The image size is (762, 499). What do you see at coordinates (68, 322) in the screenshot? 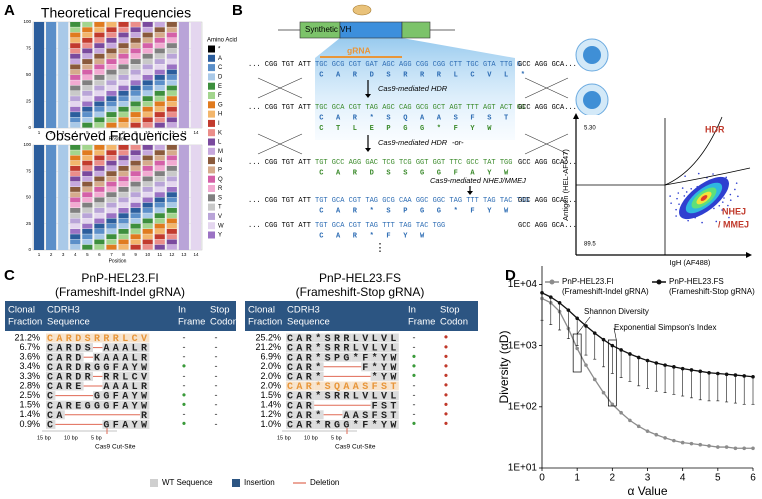
I see `column-header: Sequence` at bounding box center [68, 322].